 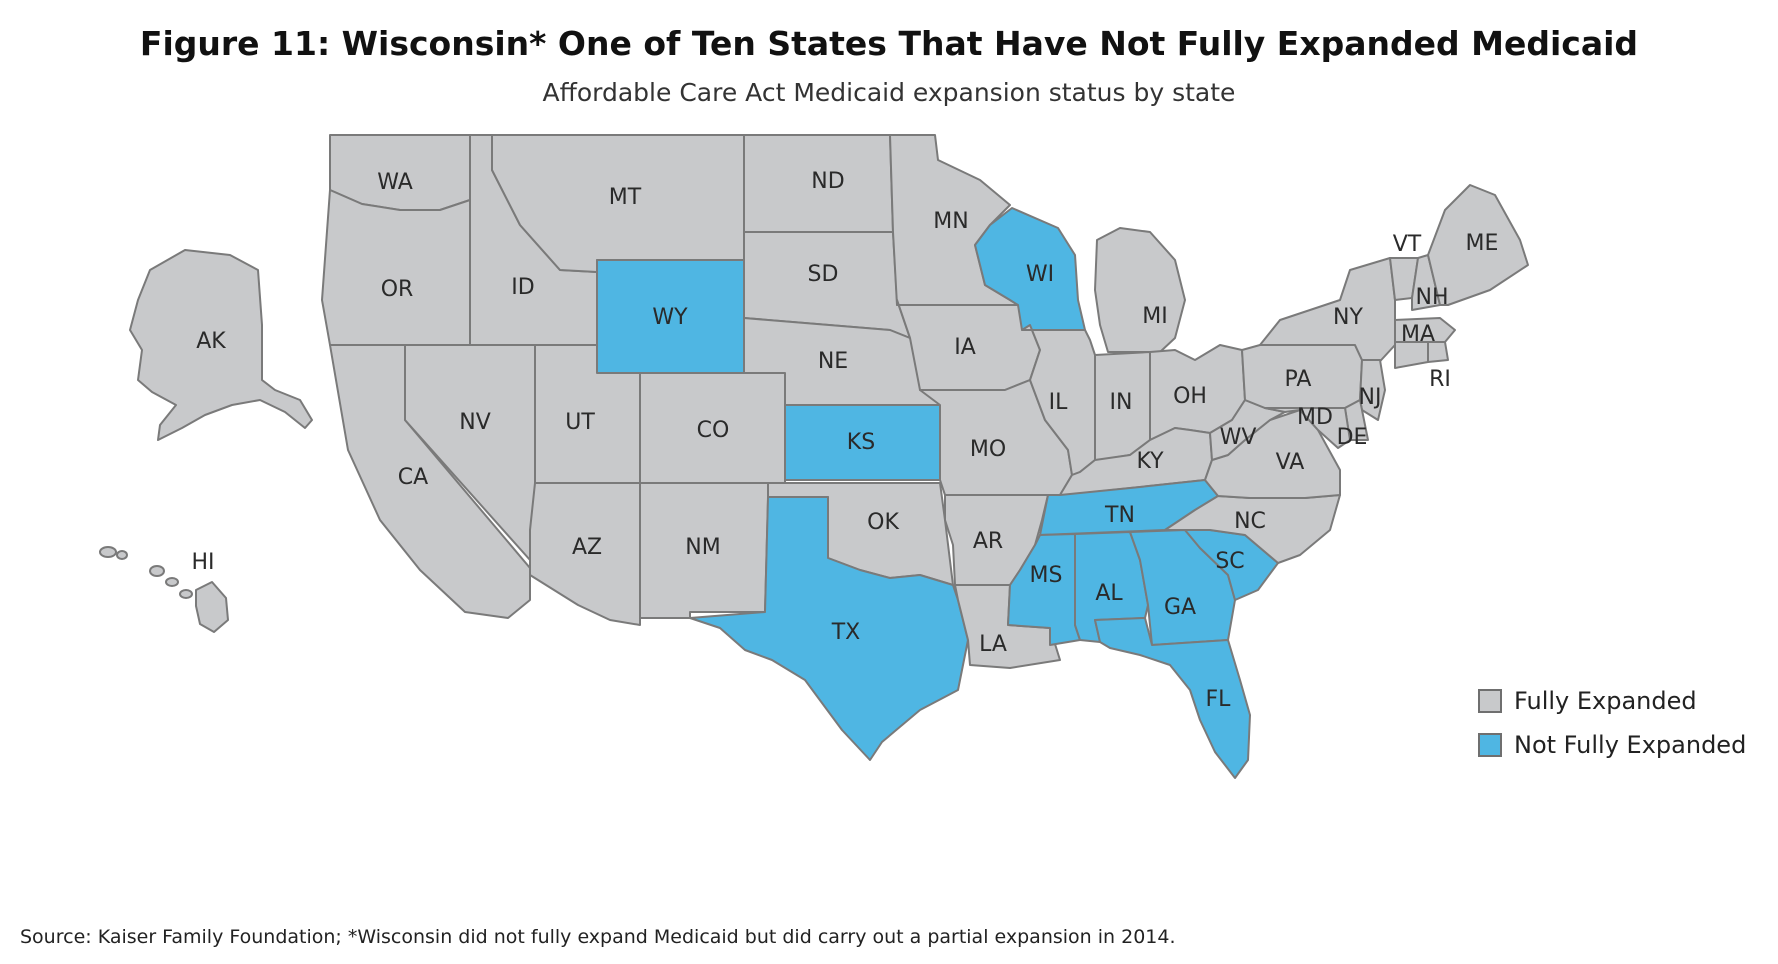 I want to click on legend-swatch-not-fully-expanded, so click(x=1490, y=745).